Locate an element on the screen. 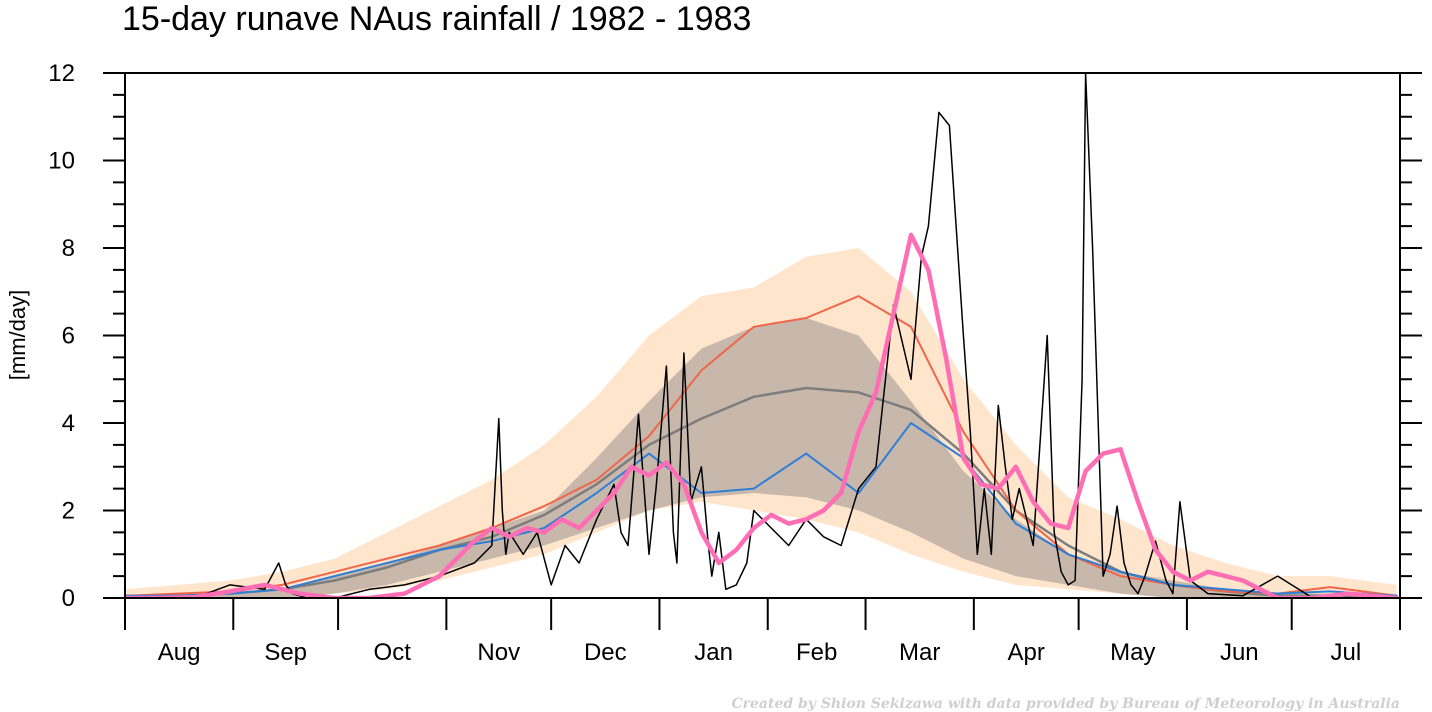 The image size is (1432, 712). y-tick-label: 6 is located at coordinates (68, 336).